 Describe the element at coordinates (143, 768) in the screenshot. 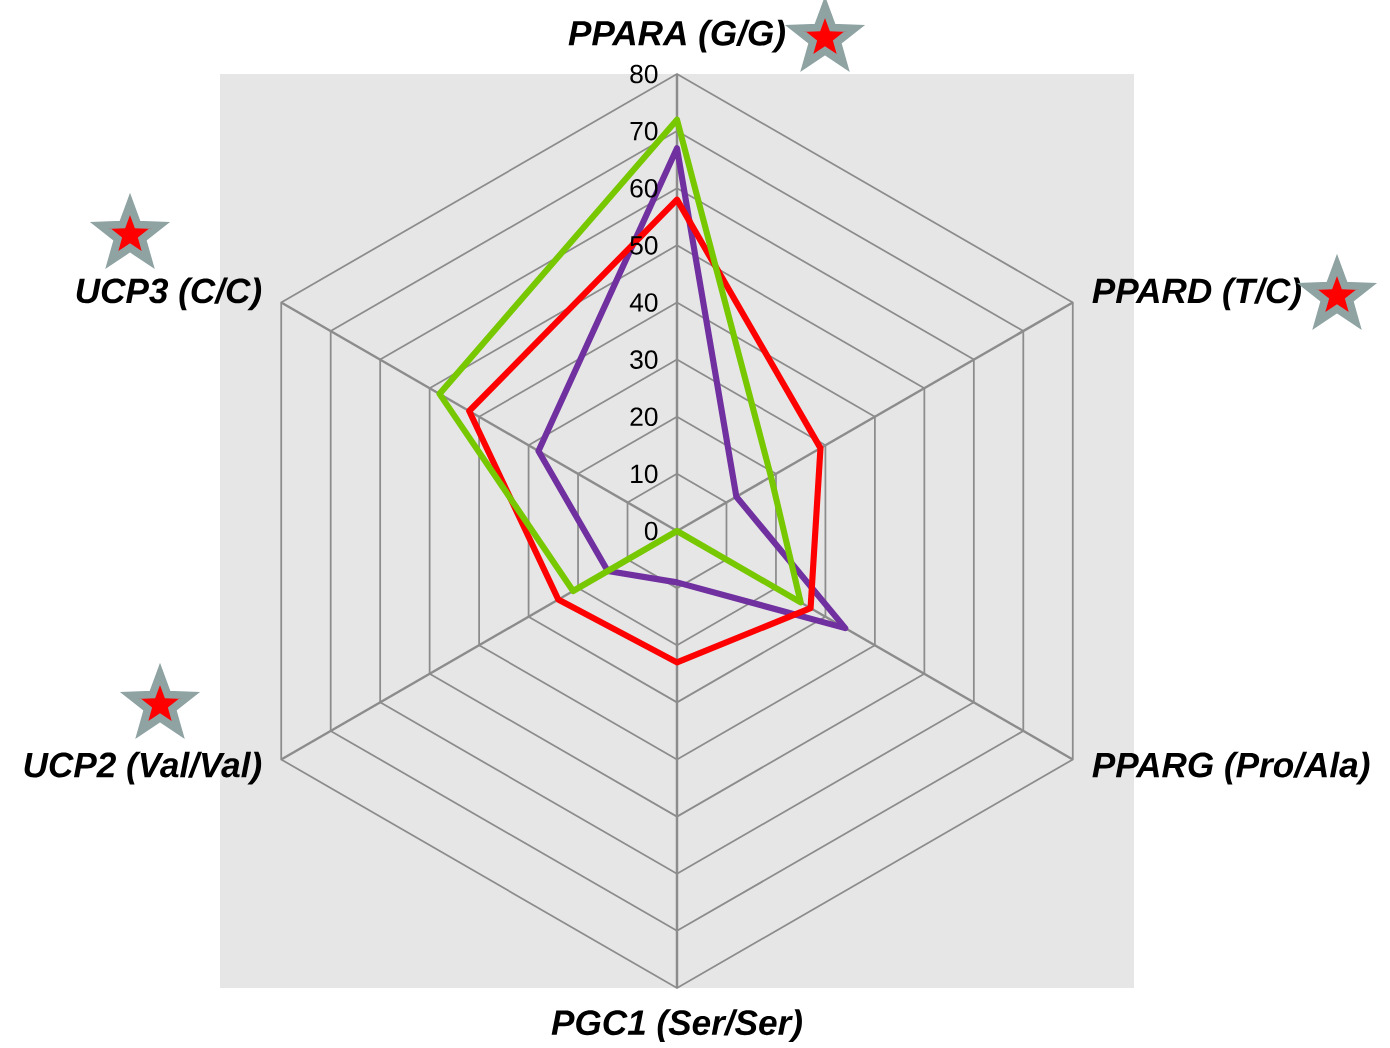

I see `spoke-label: UCP2 (Val/Val)` at that location.